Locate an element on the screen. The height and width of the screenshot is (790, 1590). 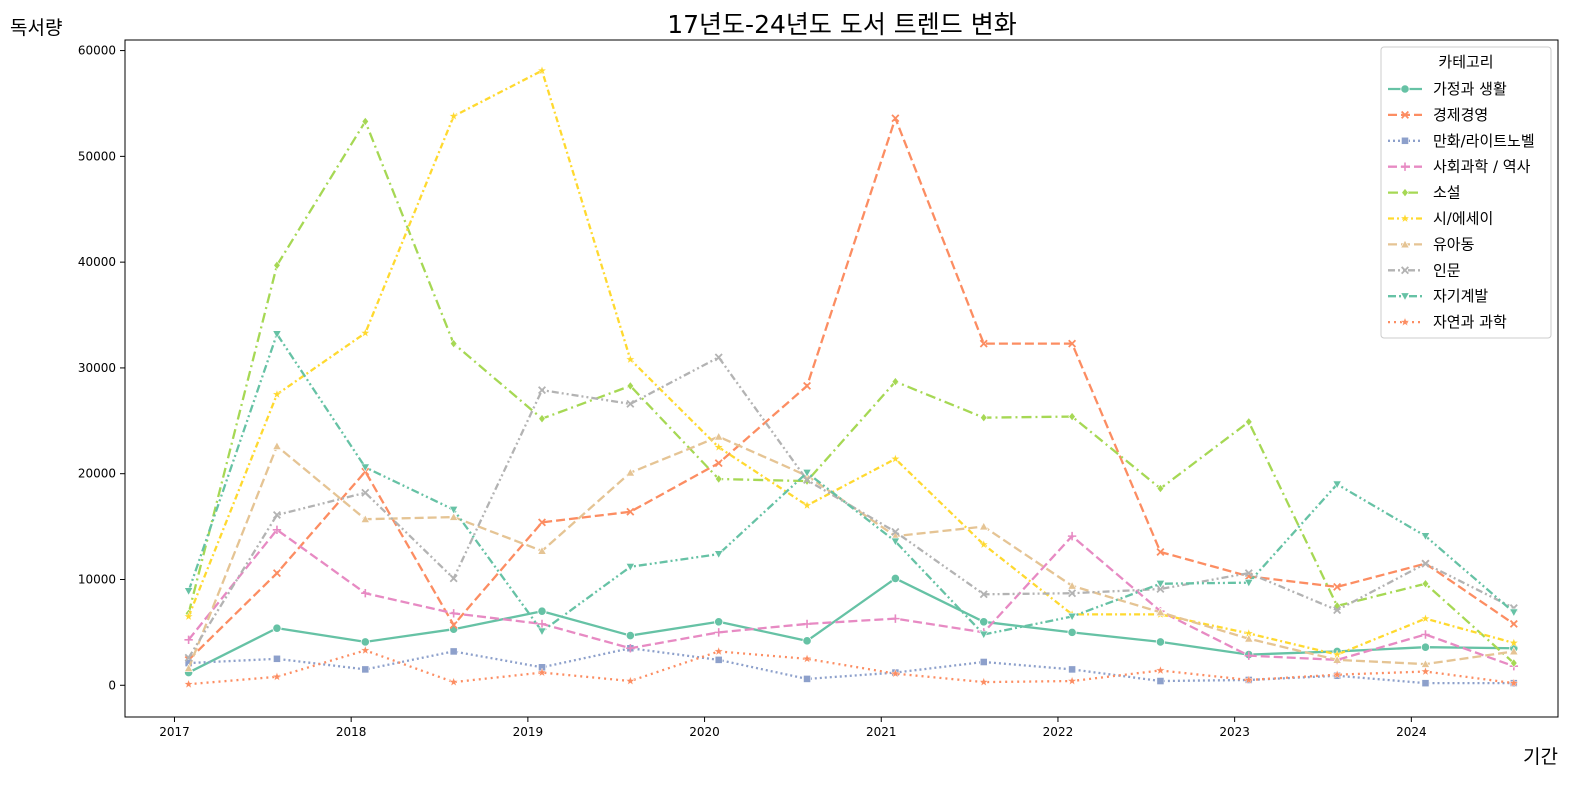
legend-item: 만화/라이트노벨 is located at coordinates (1461, 141).